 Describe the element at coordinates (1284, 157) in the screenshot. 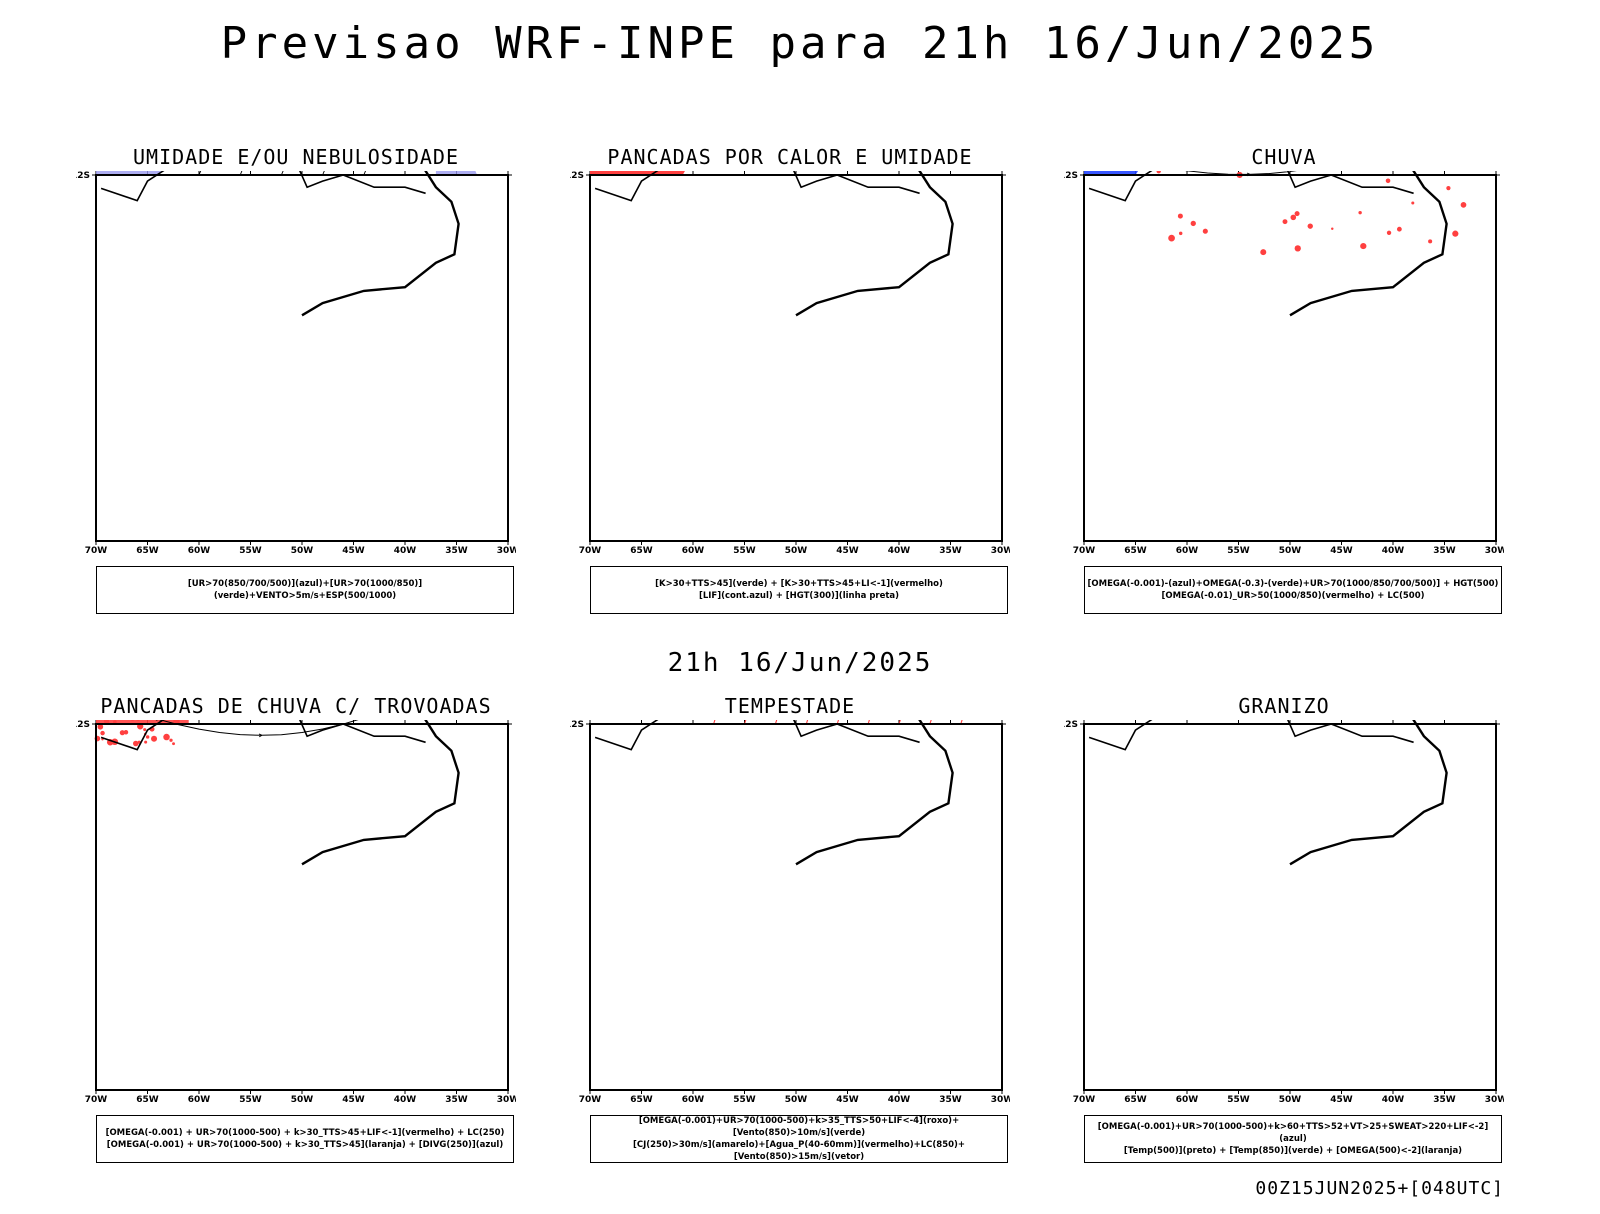

I see `panel-title: CHUVA` at that location.